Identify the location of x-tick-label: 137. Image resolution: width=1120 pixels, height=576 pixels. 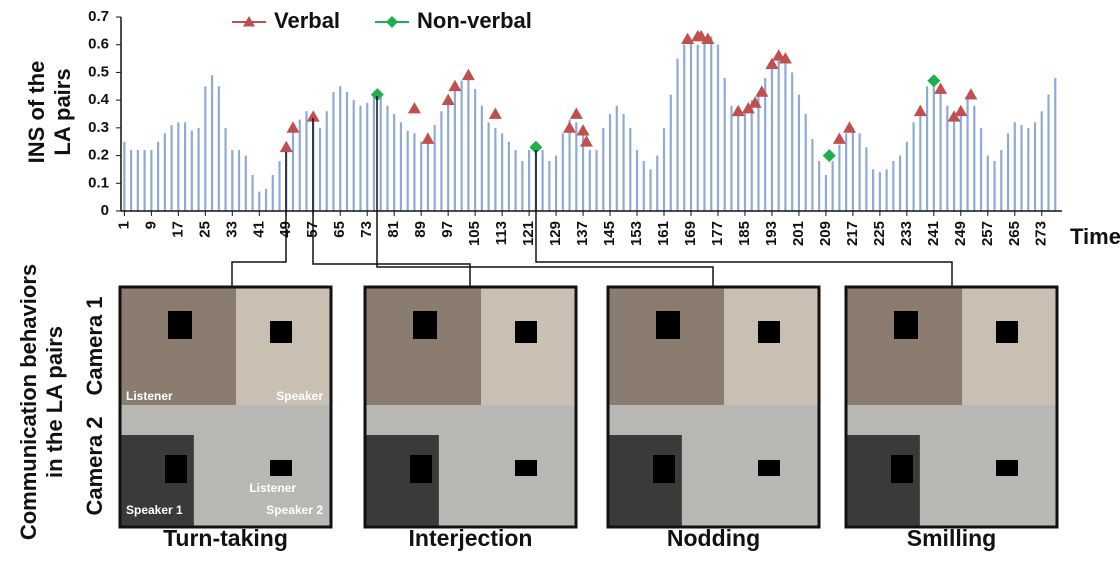
(582, 233).